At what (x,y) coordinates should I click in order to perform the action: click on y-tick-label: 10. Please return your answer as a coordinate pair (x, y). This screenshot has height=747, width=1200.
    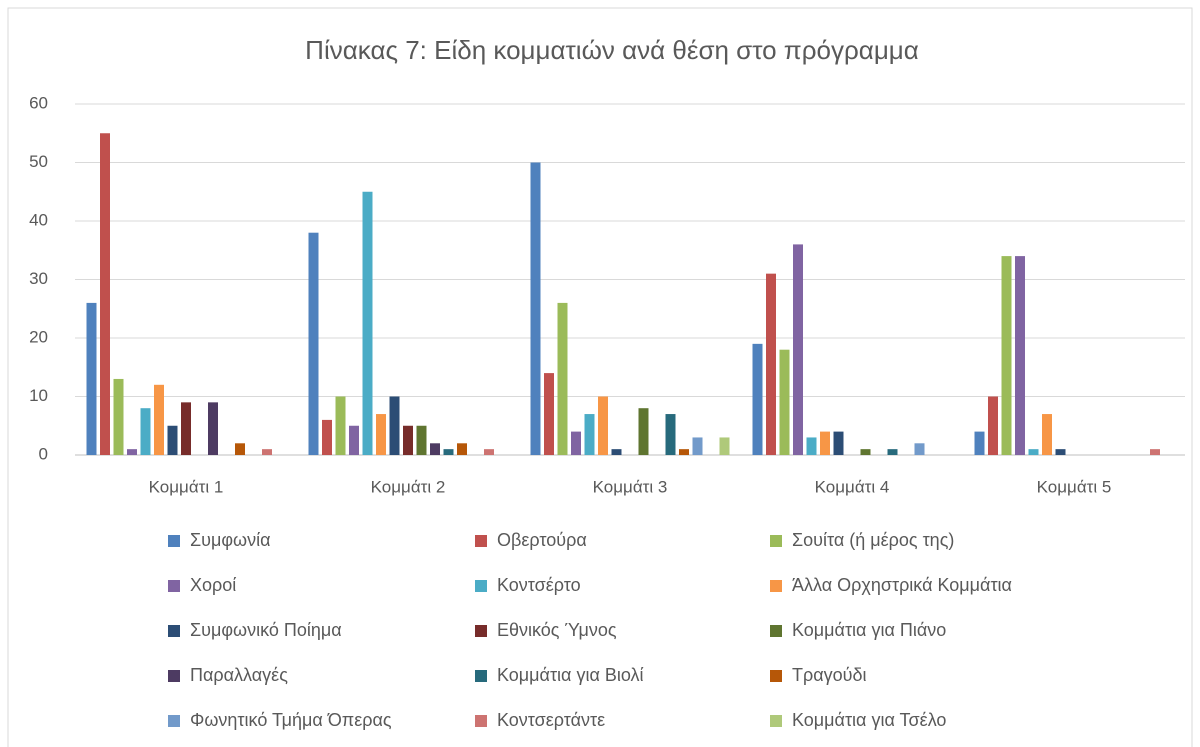
    Looking at the image, I should click on (38, 395).